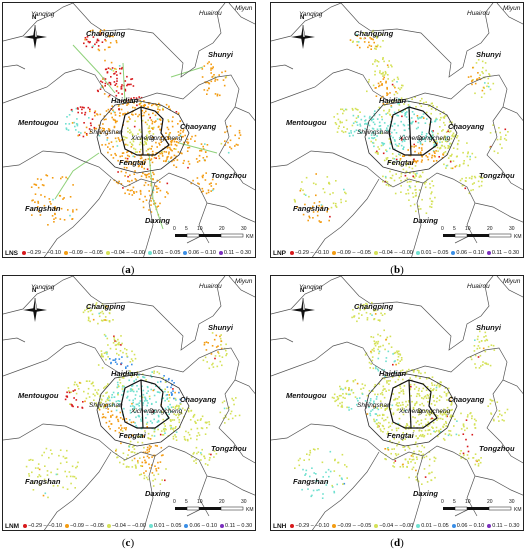  Describe the element at coordinates (397, 543) in the screenshot. I see `panel-caption: (d)` at that location.